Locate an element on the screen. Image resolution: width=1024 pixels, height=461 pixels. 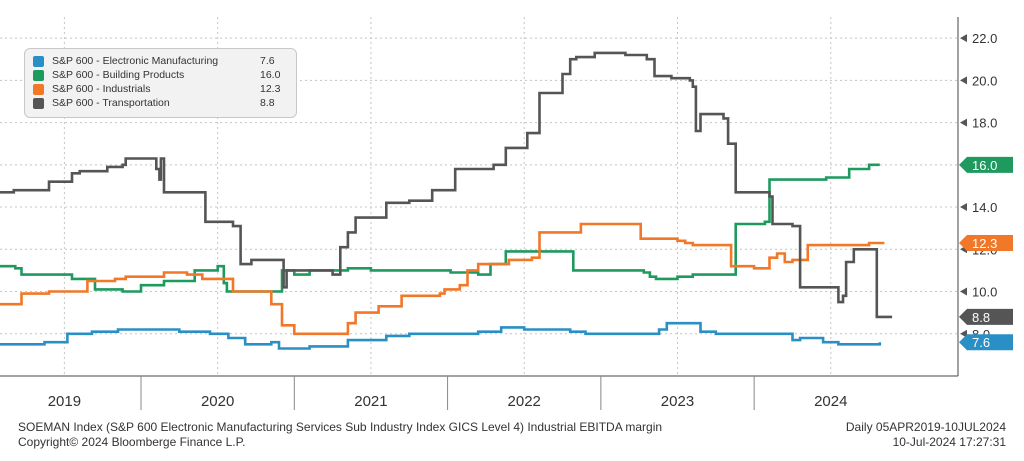
last-value-label: 16.0 is located at coordinates (984, 165).